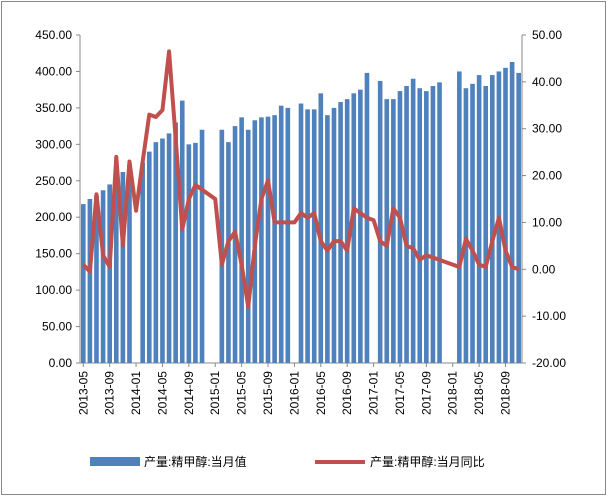  What do you see at coordinates (400, 393) in the screenshot?
I see `x-tick-label: 2017-05` at bounding box center [400, 393].